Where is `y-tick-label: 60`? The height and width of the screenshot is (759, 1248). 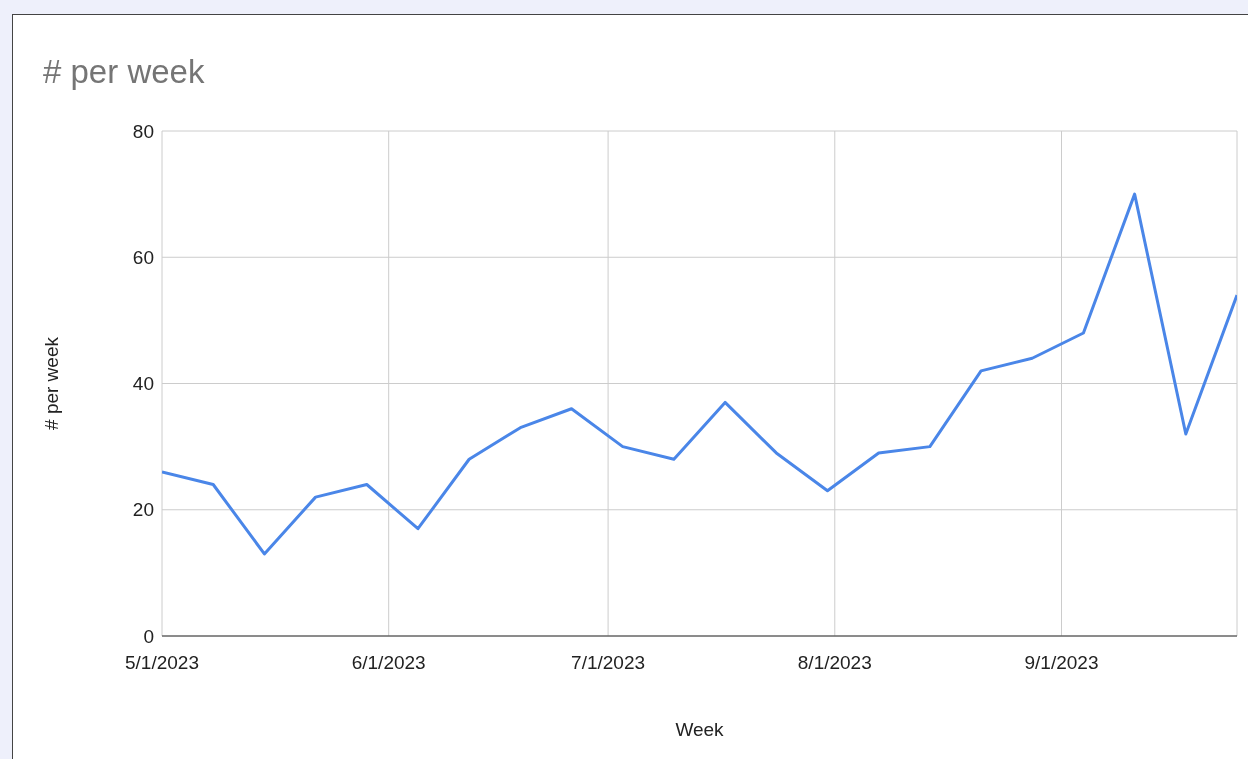
y-tick-label: 60 is located at coordinates (143, 257).